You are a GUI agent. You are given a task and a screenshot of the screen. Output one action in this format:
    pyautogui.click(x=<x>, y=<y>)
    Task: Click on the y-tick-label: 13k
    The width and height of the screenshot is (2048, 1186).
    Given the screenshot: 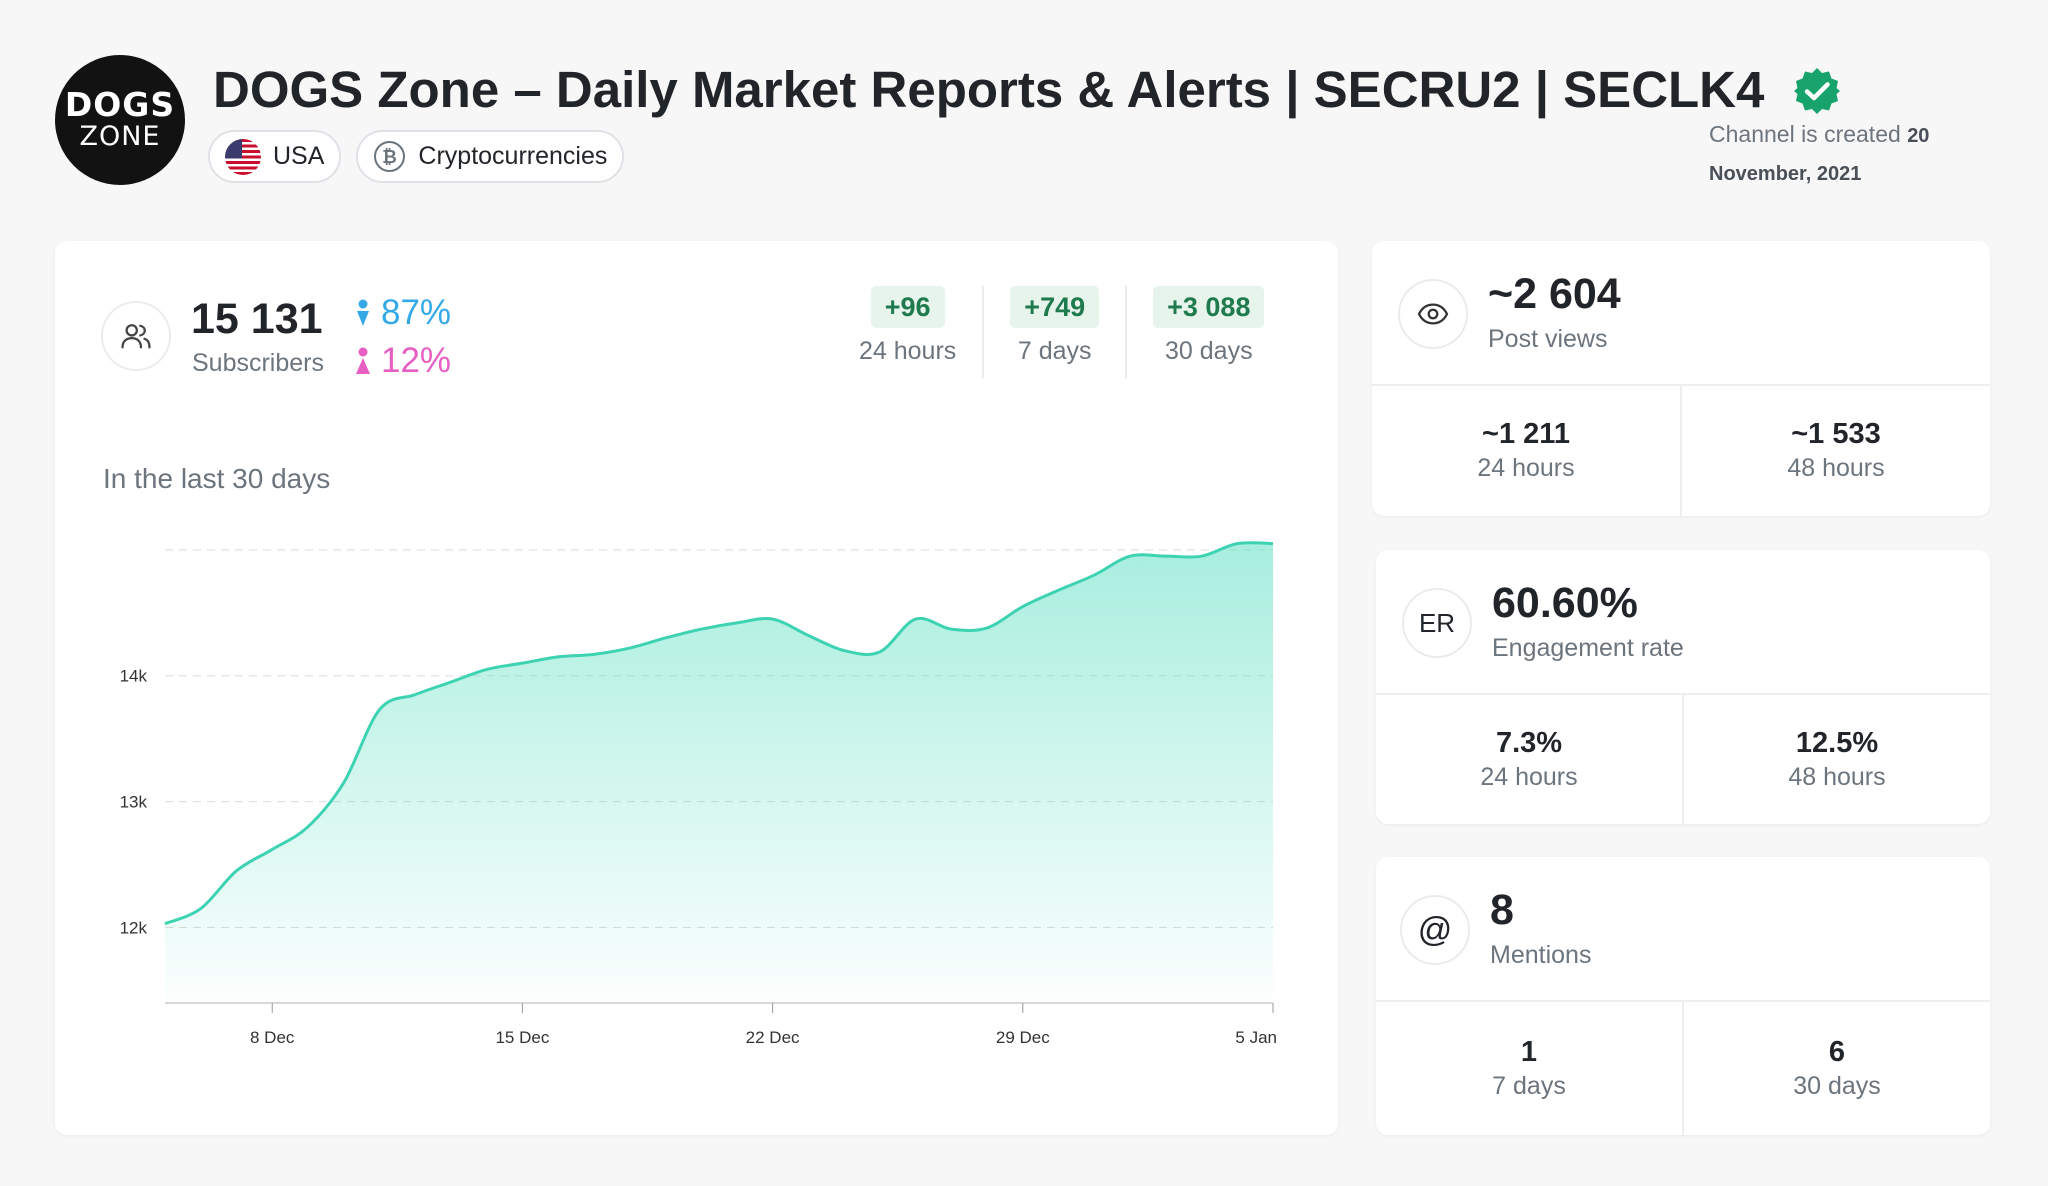 What is the action you would take?
    pyautogui.click(x=134, y=802)
    